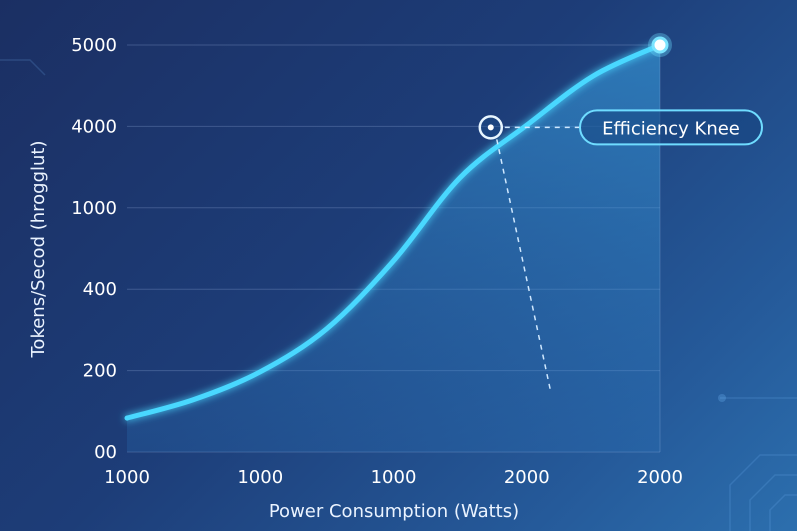  What do you see at coordinates (394, 511) in the screenshot?
I see `x-axis-title: Power Consumption (Watts)` at bounding box center [394, 511].